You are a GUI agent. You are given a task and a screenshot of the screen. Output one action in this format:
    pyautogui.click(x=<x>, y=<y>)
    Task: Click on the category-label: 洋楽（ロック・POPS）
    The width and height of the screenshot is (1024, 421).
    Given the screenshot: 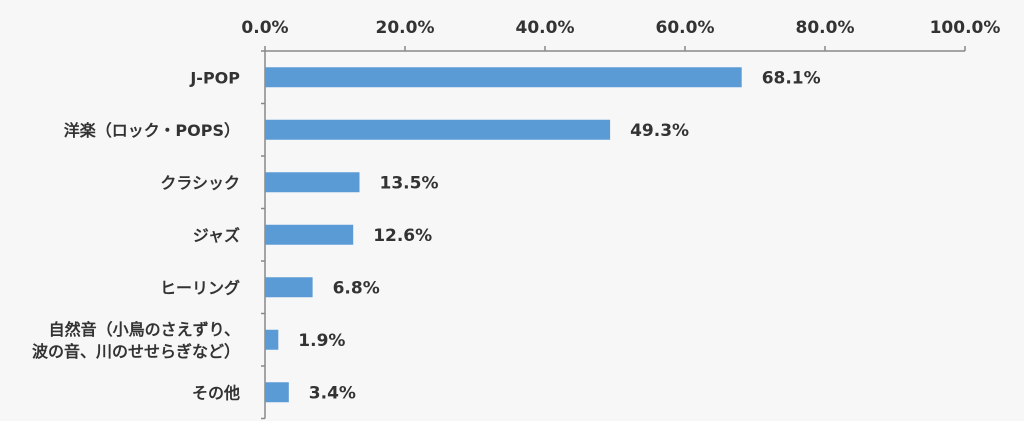 What is the action you would take?
    pyautogui.click(x=152, y=130)
    